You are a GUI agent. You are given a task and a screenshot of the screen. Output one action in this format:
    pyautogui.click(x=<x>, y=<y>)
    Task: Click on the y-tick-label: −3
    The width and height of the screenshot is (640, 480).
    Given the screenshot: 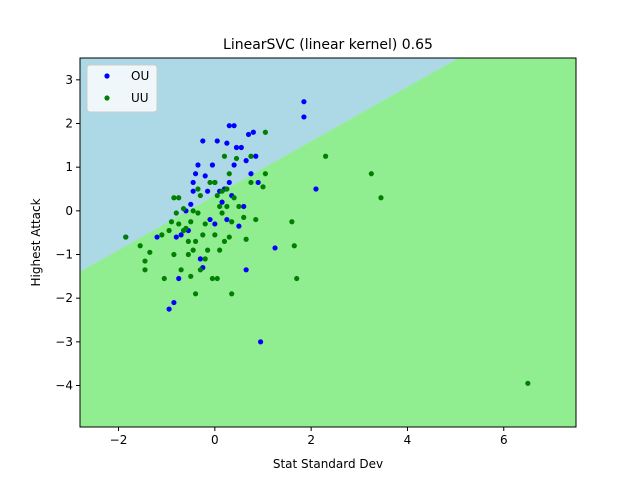 What is the action you would take?
    pyautogui.click(x=64, y=342)
    